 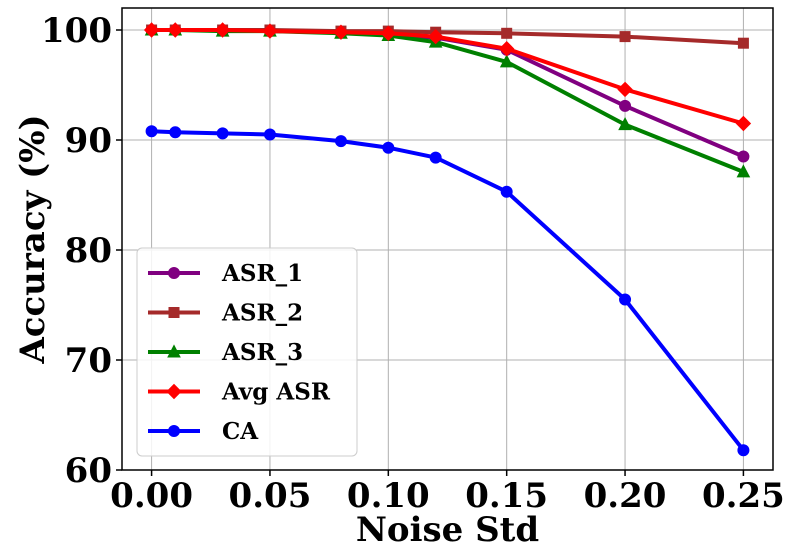 What do you see at coordinates (506, 496) in the screenshot?
I see `x-tick-label: 0.15` at bounding box center [506, 496].